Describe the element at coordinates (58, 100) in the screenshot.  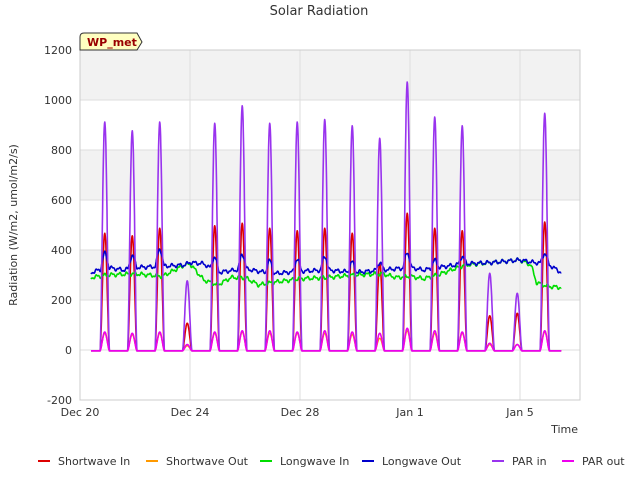
I see `y-tick-label: 1000` at that location.